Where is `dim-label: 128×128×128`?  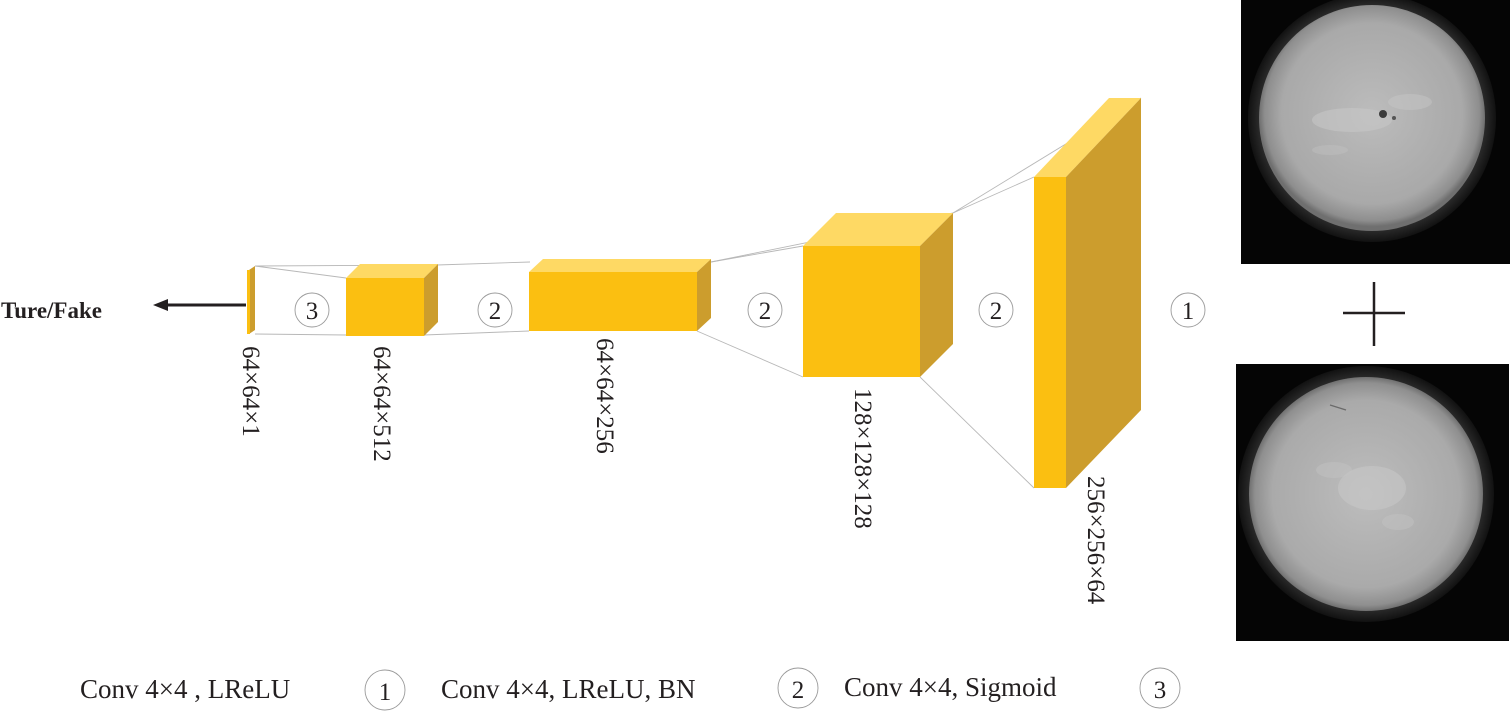 dim-label: 128×128×128 is located at coordinates (862, 458).